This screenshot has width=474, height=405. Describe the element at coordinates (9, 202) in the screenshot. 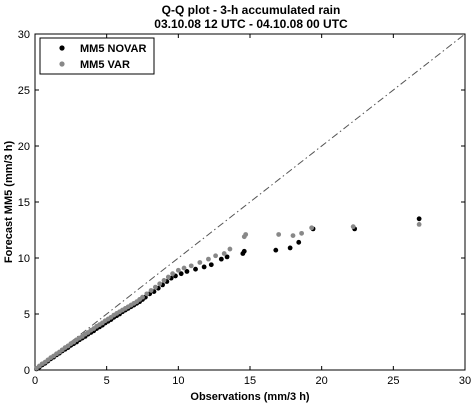

I see `y-axis-label: Forecast MM5 (mm/3 h)` at that location.